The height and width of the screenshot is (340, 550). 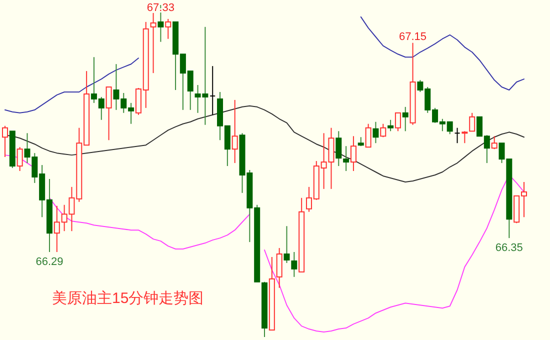 I want to click on annotation: 67.15, so click(x=413, y=36).